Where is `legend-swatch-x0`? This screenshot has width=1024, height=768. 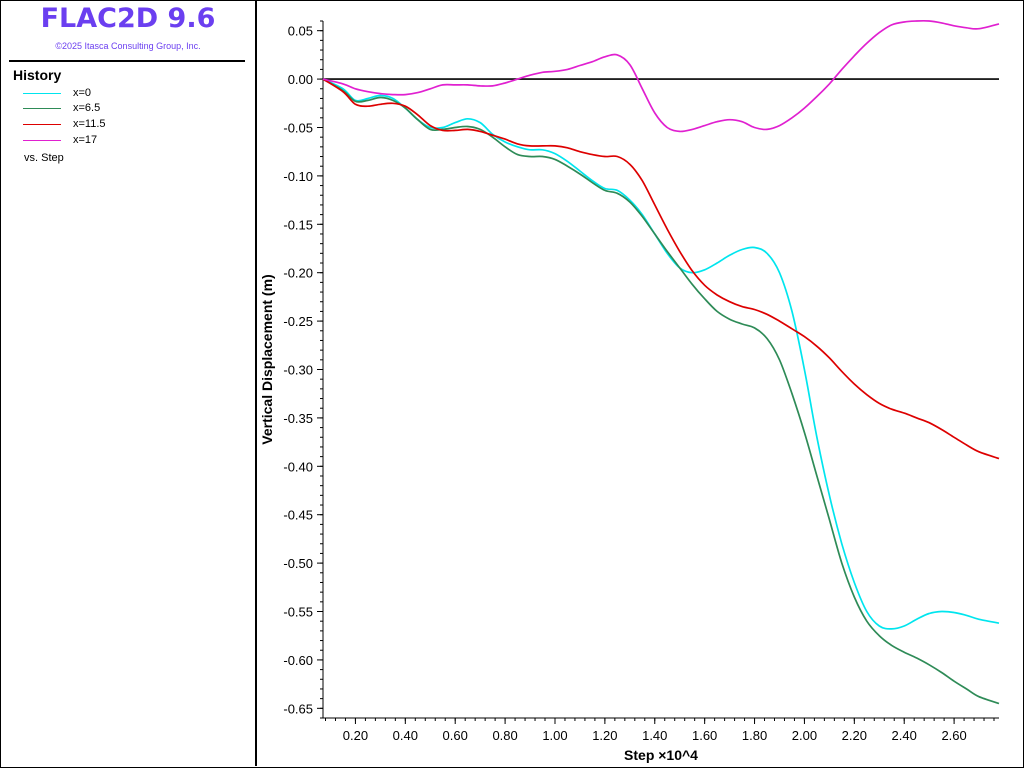
legend-swatch-x0 is located at coordinates (42, 93).